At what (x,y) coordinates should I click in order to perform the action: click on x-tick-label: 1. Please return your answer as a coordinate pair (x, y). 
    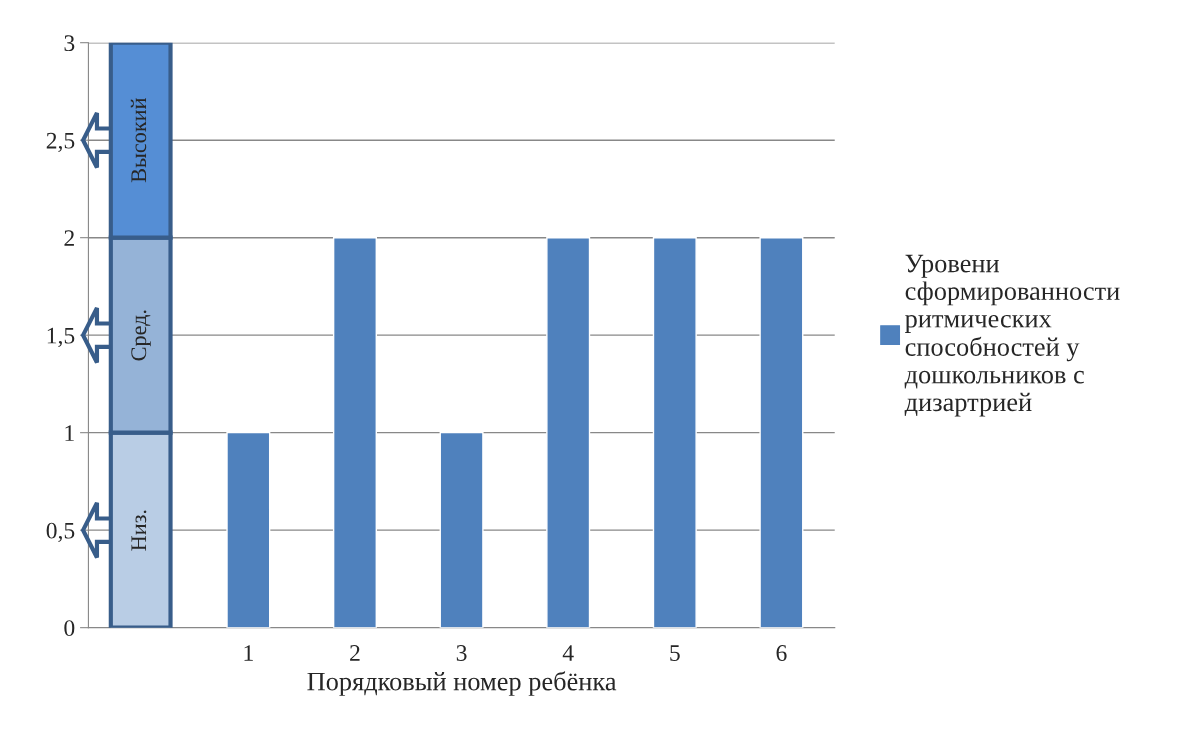
    Looking at the image, I should click on (248, 653).